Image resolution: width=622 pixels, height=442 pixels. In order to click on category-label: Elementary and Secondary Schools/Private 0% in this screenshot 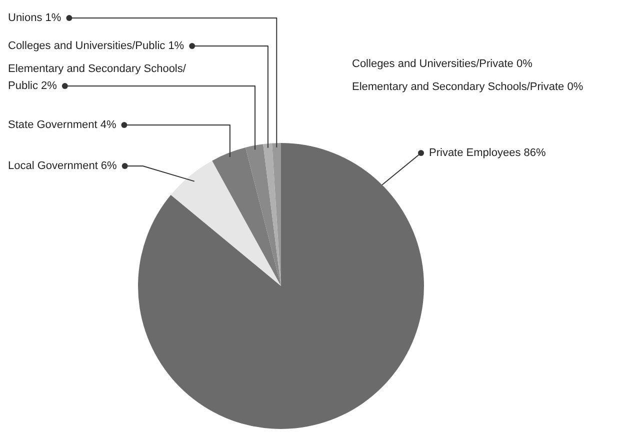, I will do `click(468, 87)`.